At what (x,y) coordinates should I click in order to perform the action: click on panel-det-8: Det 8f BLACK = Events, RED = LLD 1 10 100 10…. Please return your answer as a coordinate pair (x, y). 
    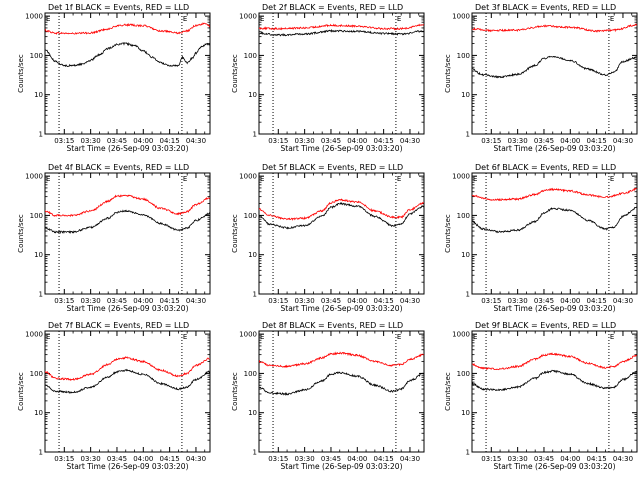
    Looking at the image, I should click on (328, 396).